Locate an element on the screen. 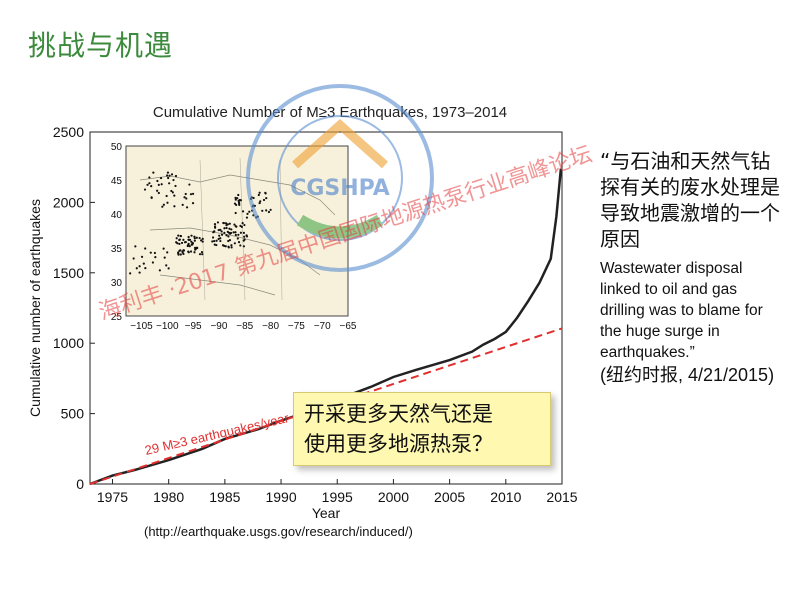 The image size is (800, 600). y-tick-label: 500 is located at coordinates (73, 414).